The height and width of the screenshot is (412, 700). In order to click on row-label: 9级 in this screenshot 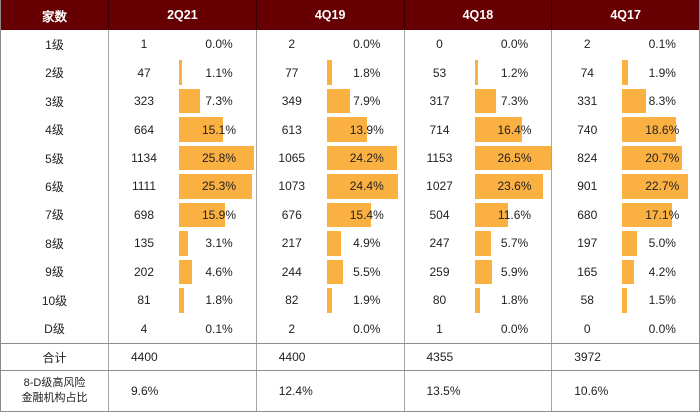, I will do `click(55, 272)`.